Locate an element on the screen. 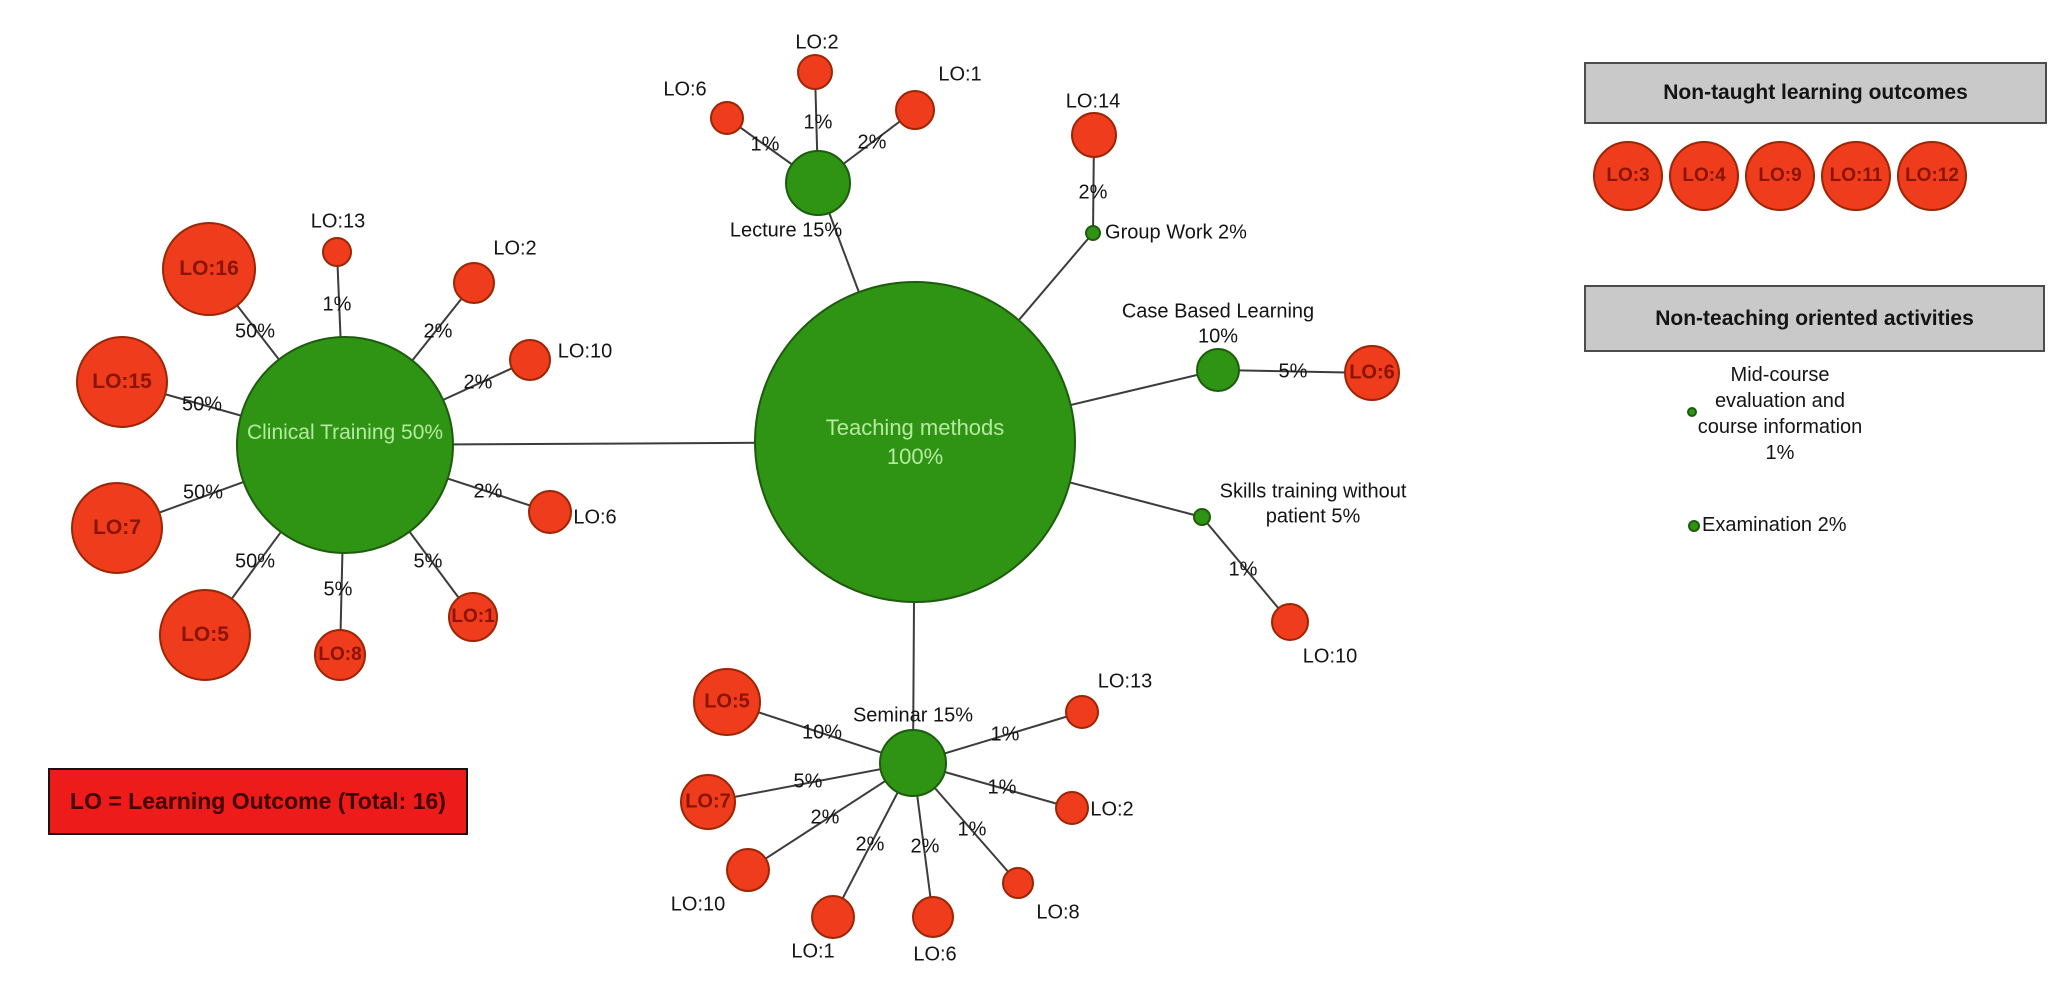 This screenshot has height=1001, width=2059. examination-dot is located at coordinates (1694, 526).